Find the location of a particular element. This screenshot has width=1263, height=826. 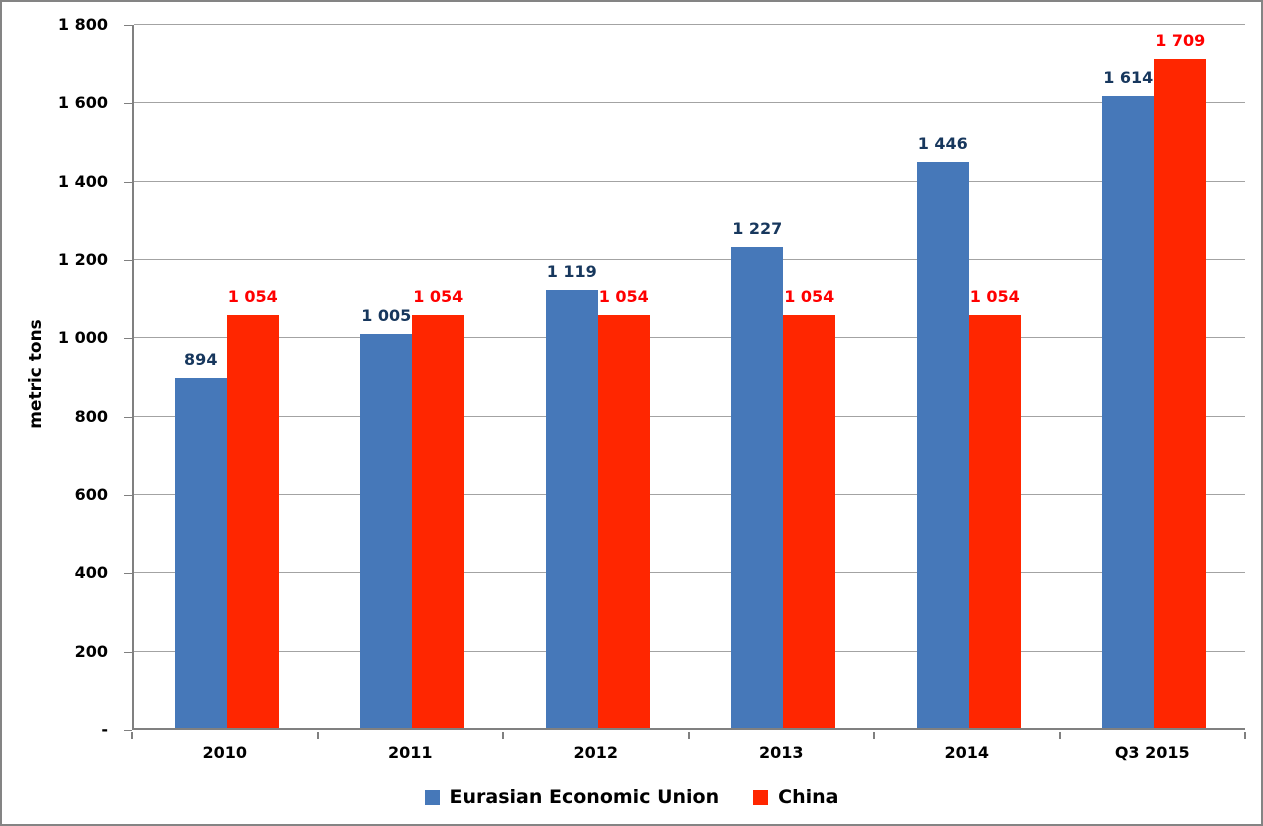

bar-value-label: 1 005 is located at coordinates (386, 316).